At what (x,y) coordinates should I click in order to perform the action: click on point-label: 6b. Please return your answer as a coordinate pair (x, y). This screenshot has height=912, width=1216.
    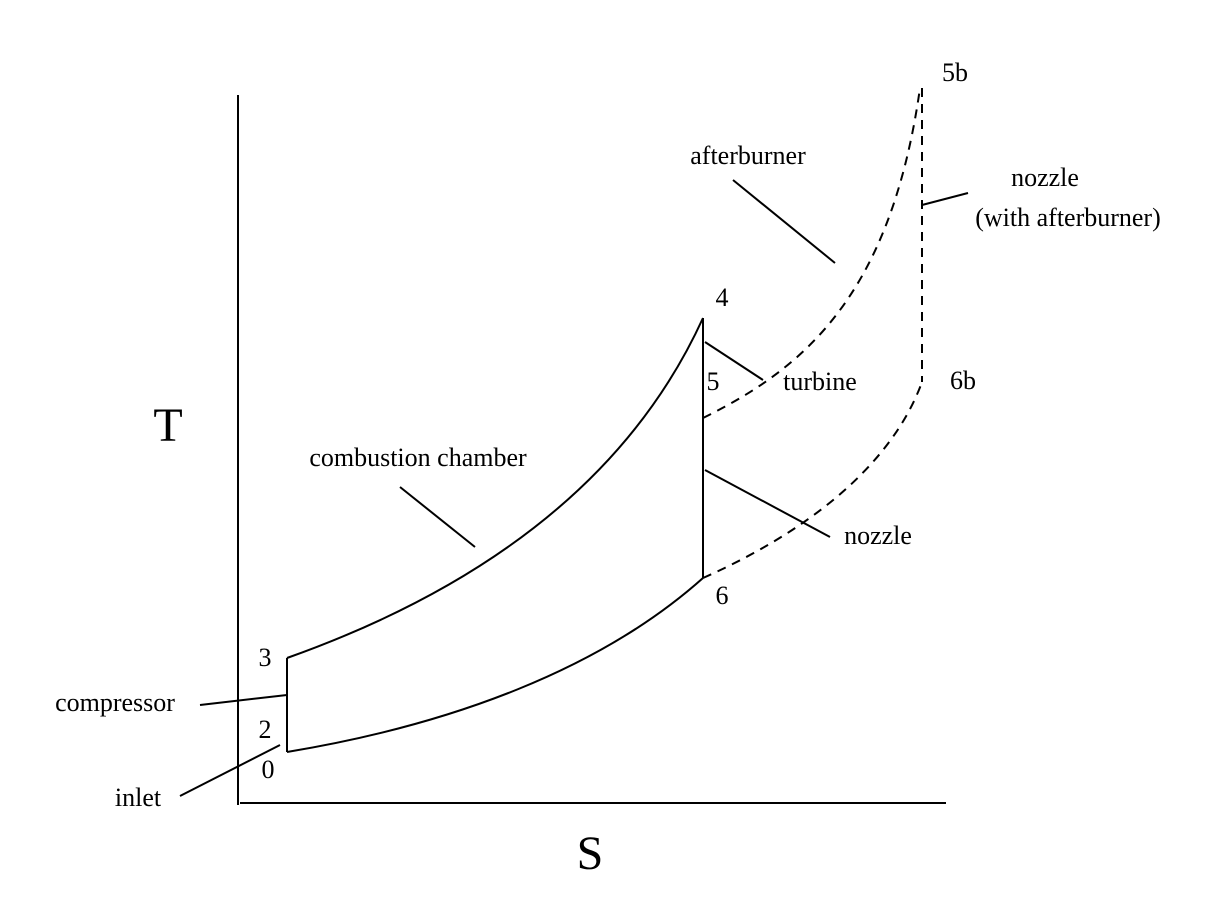
    Looking at the image, I should click on (963, 380).